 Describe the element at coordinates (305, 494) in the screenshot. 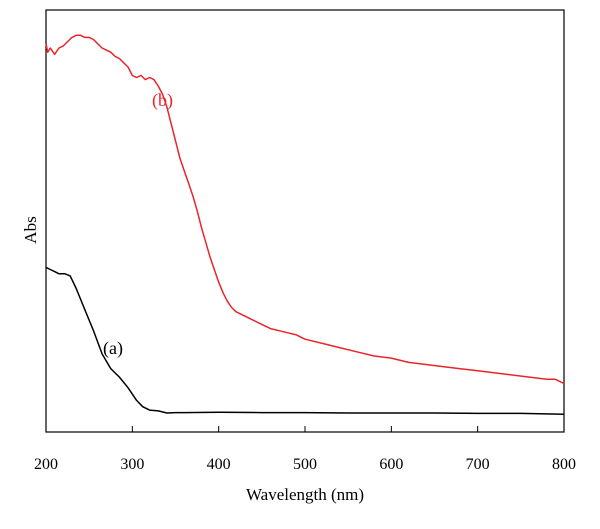

I see `x-axis-label: Wavelength (nm)` at that location.